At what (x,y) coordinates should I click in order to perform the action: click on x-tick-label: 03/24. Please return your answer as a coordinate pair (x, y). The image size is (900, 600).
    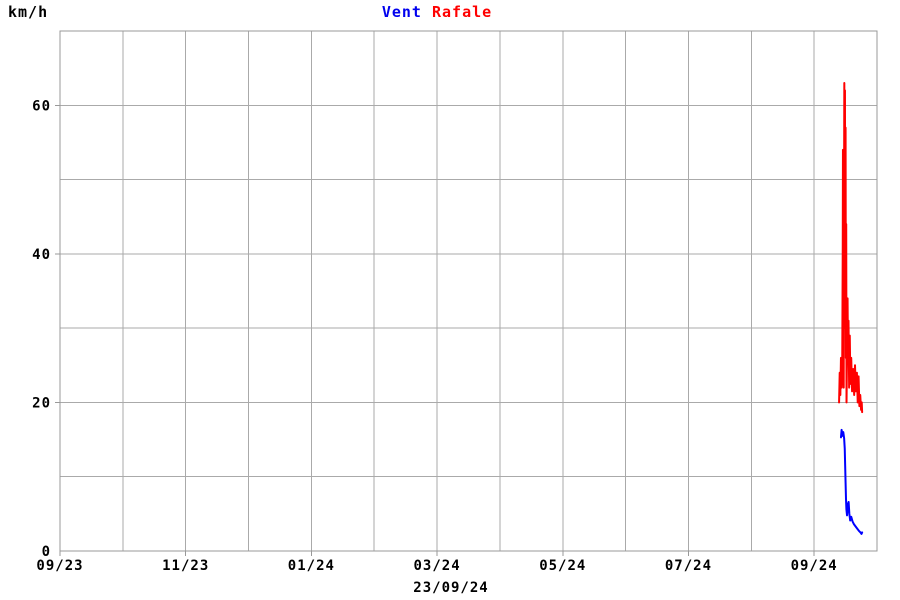
    Looking at the image, I should click on (436, 566).